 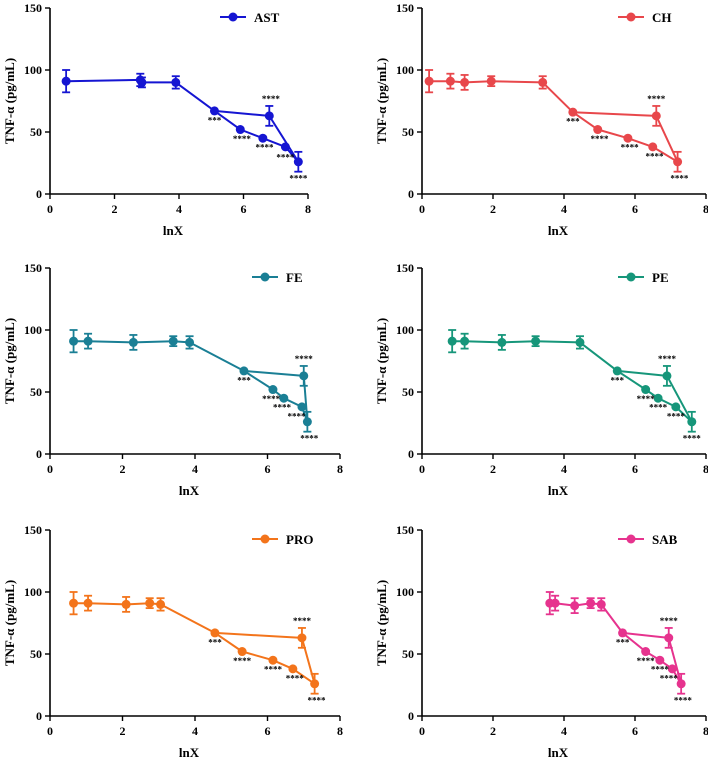 What do you see at coordinates (660, 277) in the screenshot?
I see `legend-label: PE` at bounding box center [660, 277].